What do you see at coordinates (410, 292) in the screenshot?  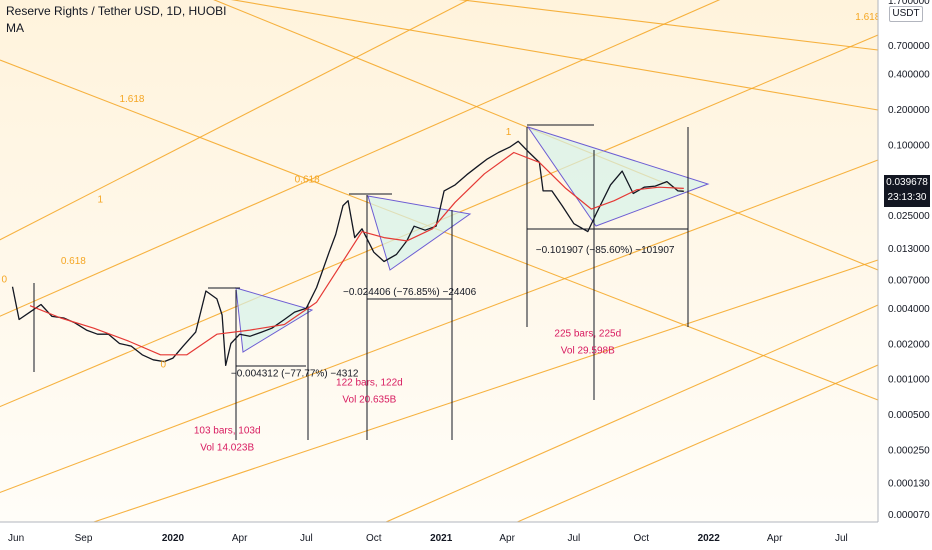 I see `price-change-label: −0.024406 (−76.85%) −24406` at bounding box center [410, 292].